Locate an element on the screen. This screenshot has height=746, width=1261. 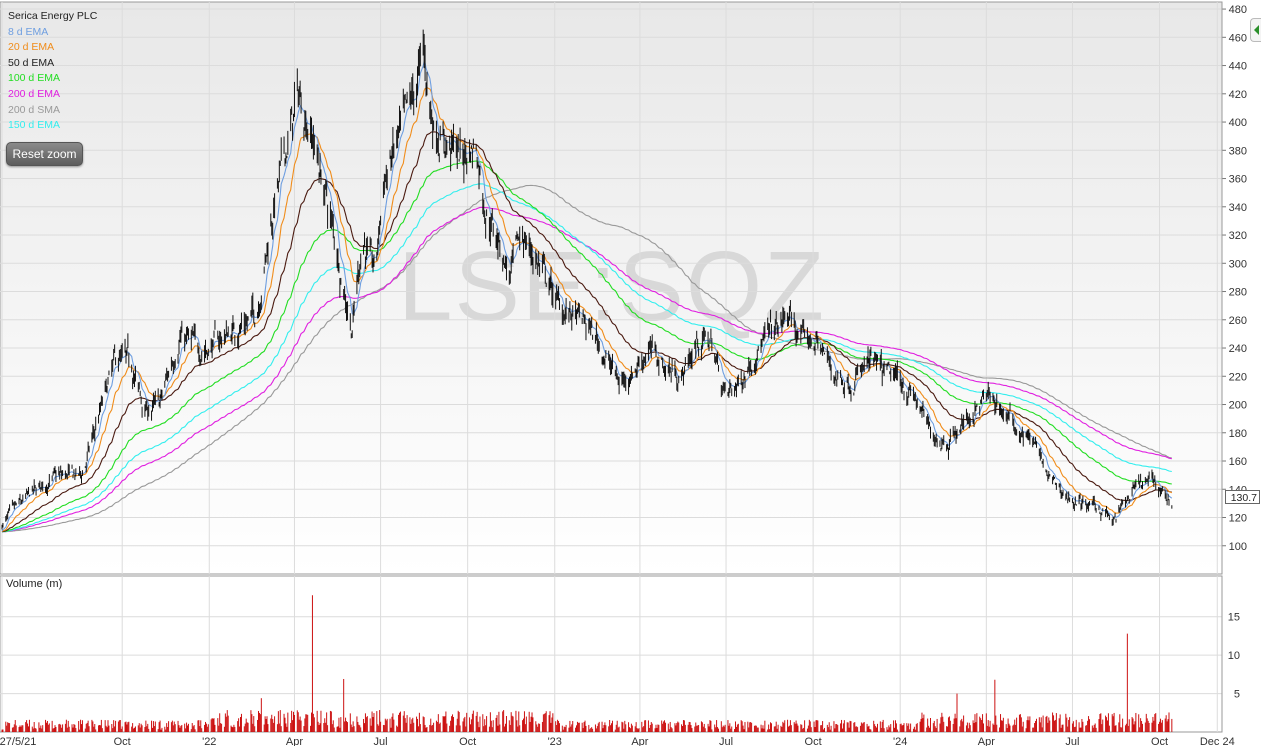
legend-item-200d-ema: 200 d EMA is located at coordinates (34, 93).